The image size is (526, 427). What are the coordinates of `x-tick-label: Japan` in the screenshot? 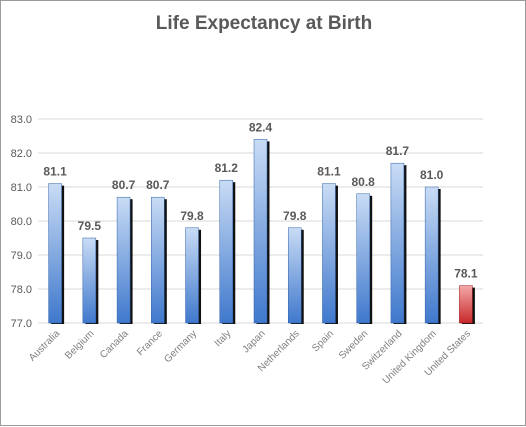 It's located at (254, 341).